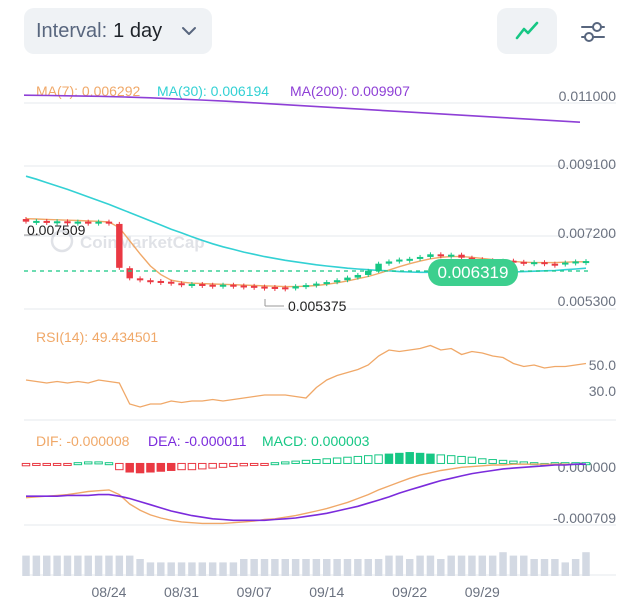 This screenshot has height=610, width=640. I want to click on current-price-label: 0.006319, so click(473, 272).